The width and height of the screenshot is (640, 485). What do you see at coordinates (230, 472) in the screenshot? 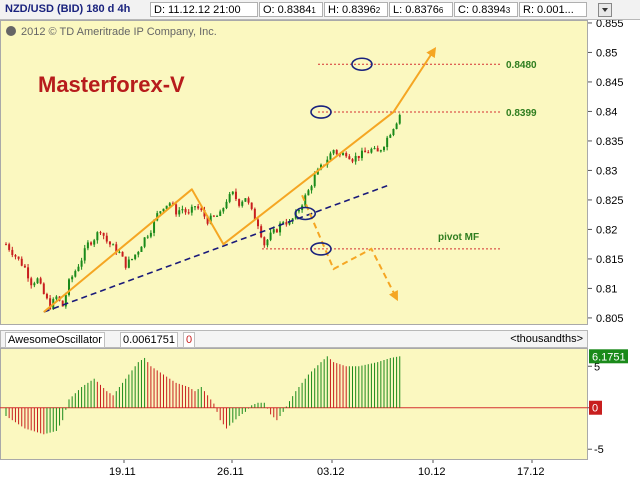
I see `time-tick-label: 26.11` at bounding box center [230, 472].